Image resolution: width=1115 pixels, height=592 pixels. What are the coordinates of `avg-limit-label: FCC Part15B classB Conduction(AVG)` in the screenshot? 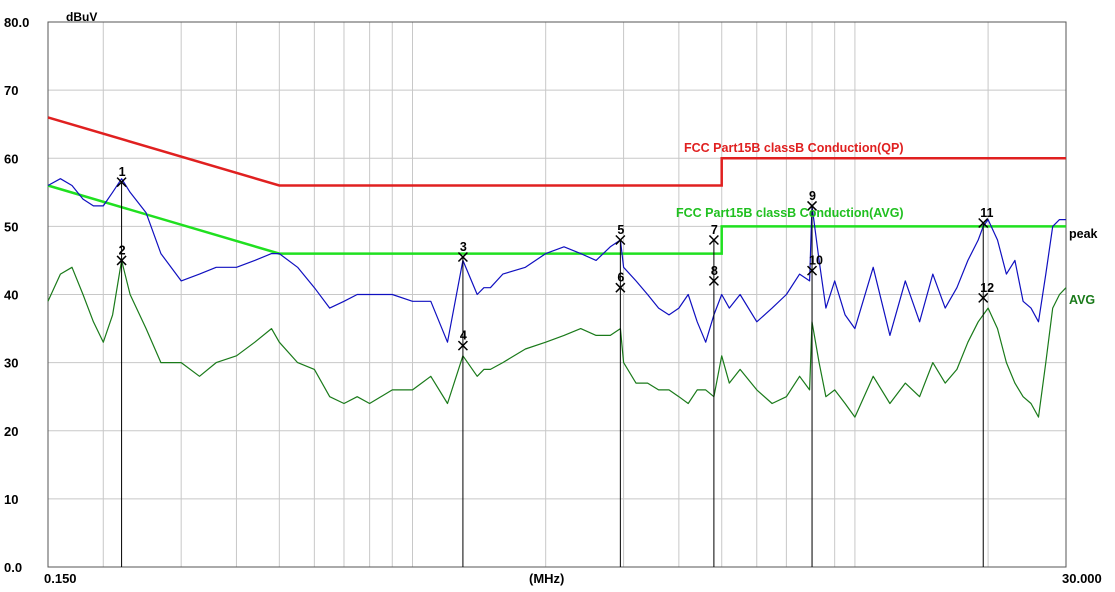 It's located at (790, 213).